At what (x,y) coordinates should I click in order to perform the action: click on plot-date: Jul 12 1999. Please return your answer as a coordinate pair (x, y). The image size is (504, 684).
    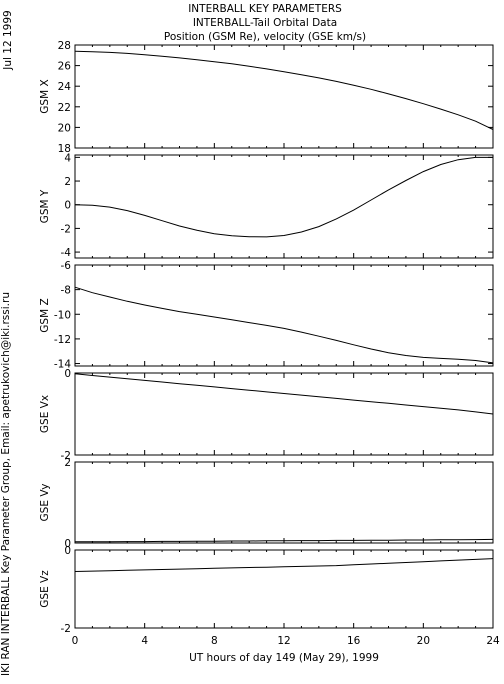
    Looking at the image, I should click on (8, 40).